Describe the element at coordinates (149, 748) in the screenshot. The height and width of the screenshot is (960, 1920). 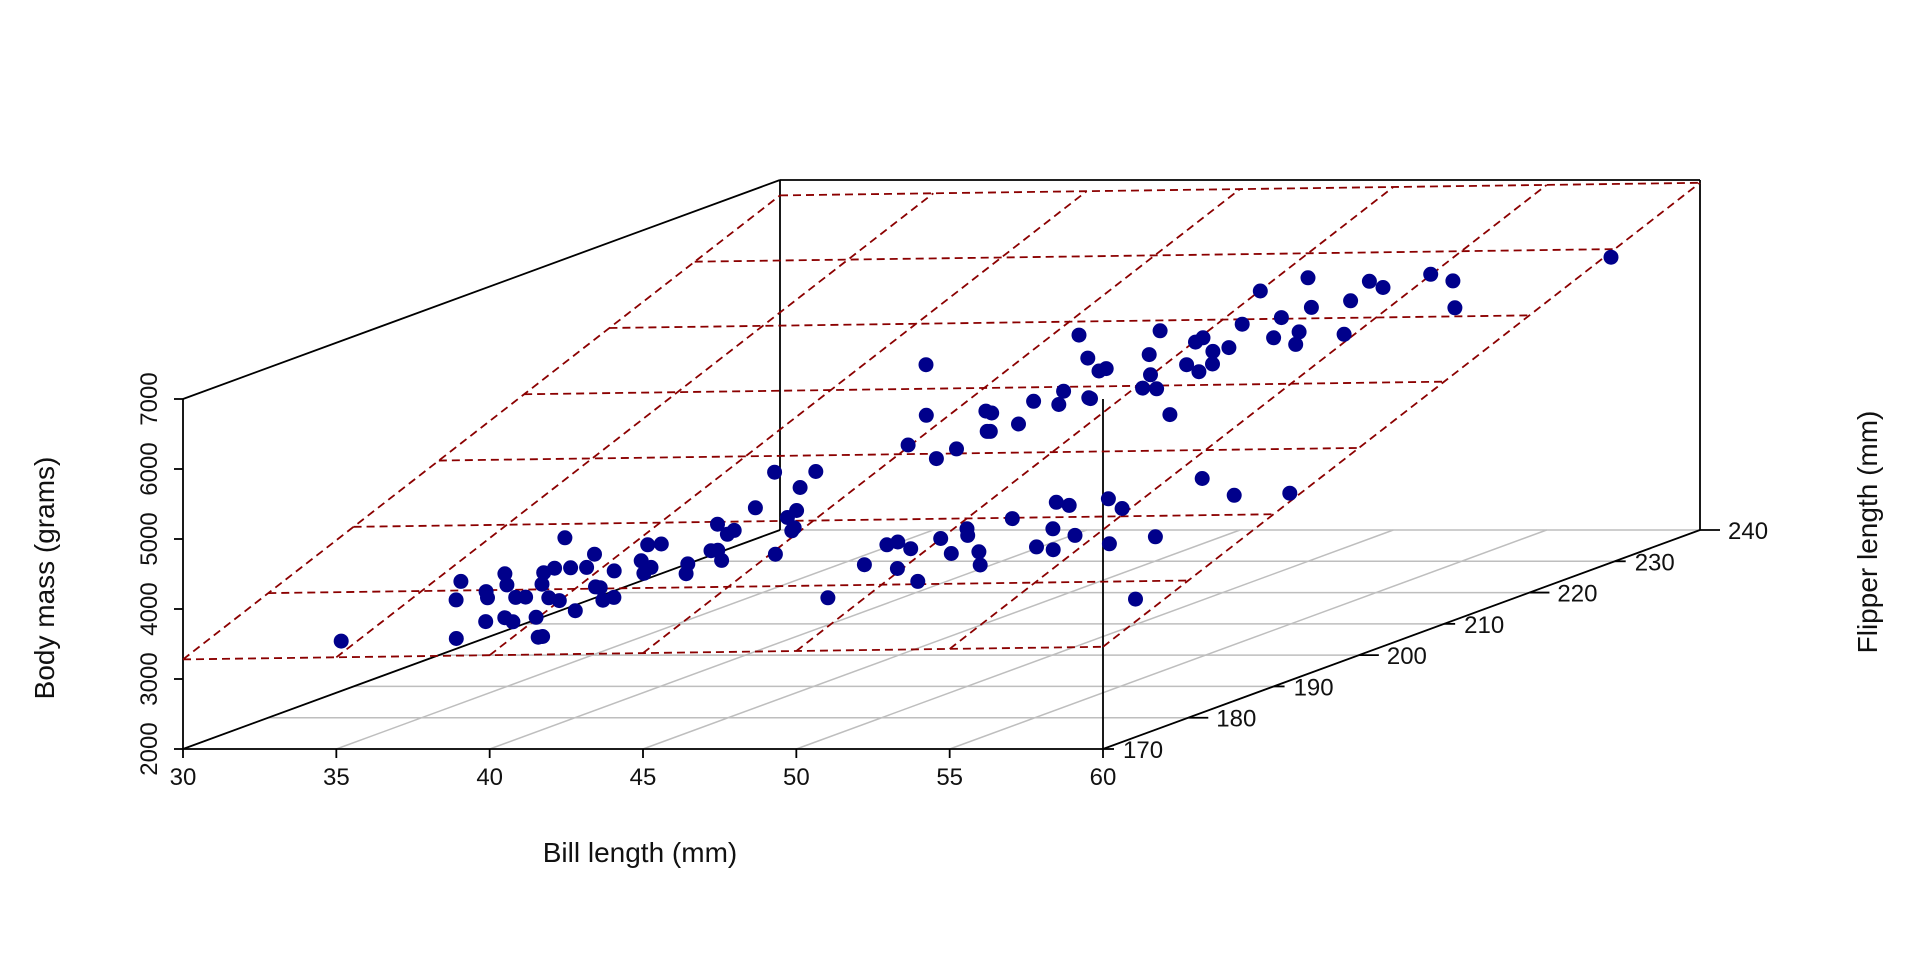
I see `z-tick-label: 2000` at that location.